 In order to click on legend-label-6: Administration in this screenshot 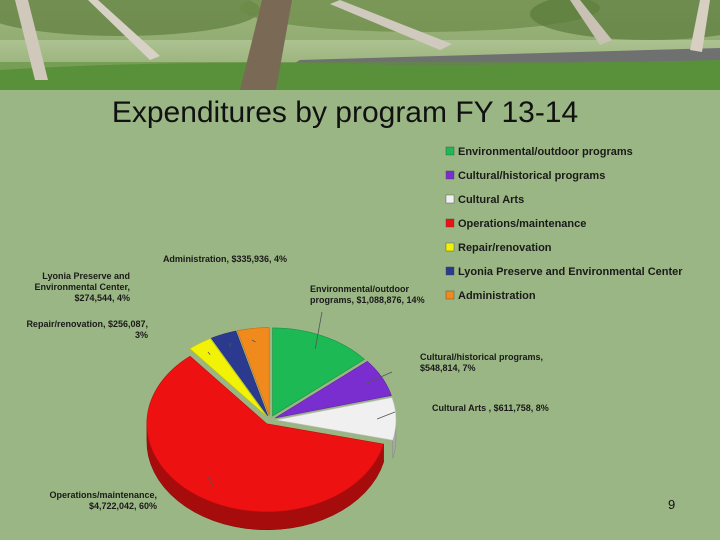, I will do `click(497, 296)`.